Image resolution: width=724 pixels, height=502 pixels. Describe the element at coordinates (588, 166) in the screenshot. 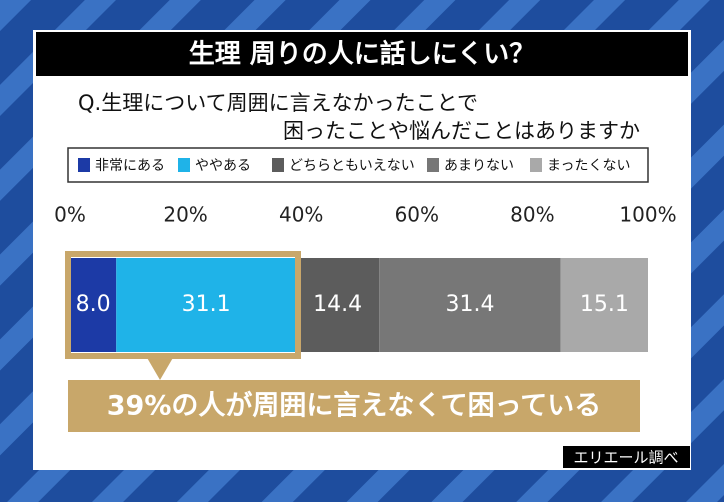

I see `legend-label: まったくない` at that location.